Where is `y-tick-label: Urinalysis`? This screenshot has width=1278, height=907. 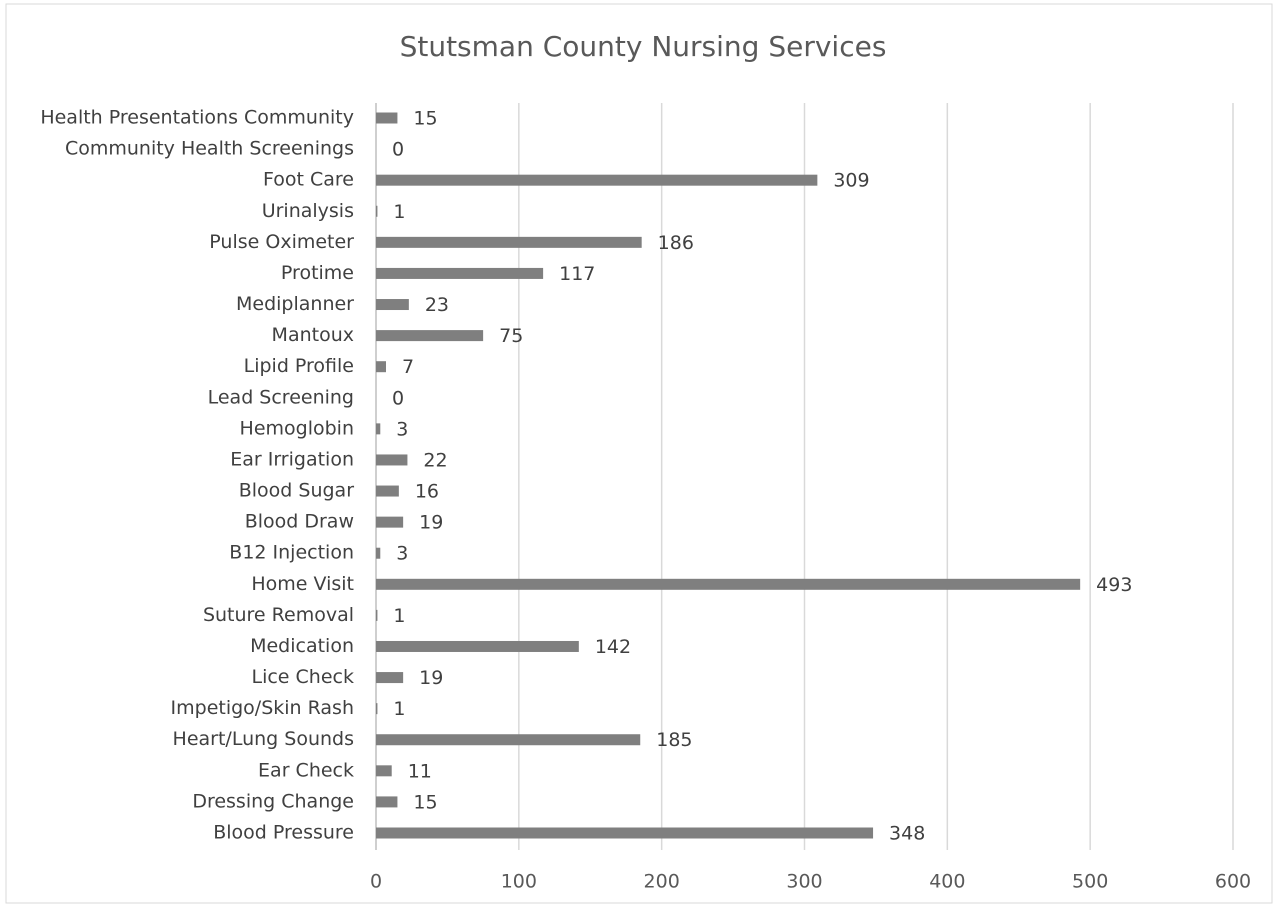
y-tick-label: Urinalysis is located at coordinates (308, 211).